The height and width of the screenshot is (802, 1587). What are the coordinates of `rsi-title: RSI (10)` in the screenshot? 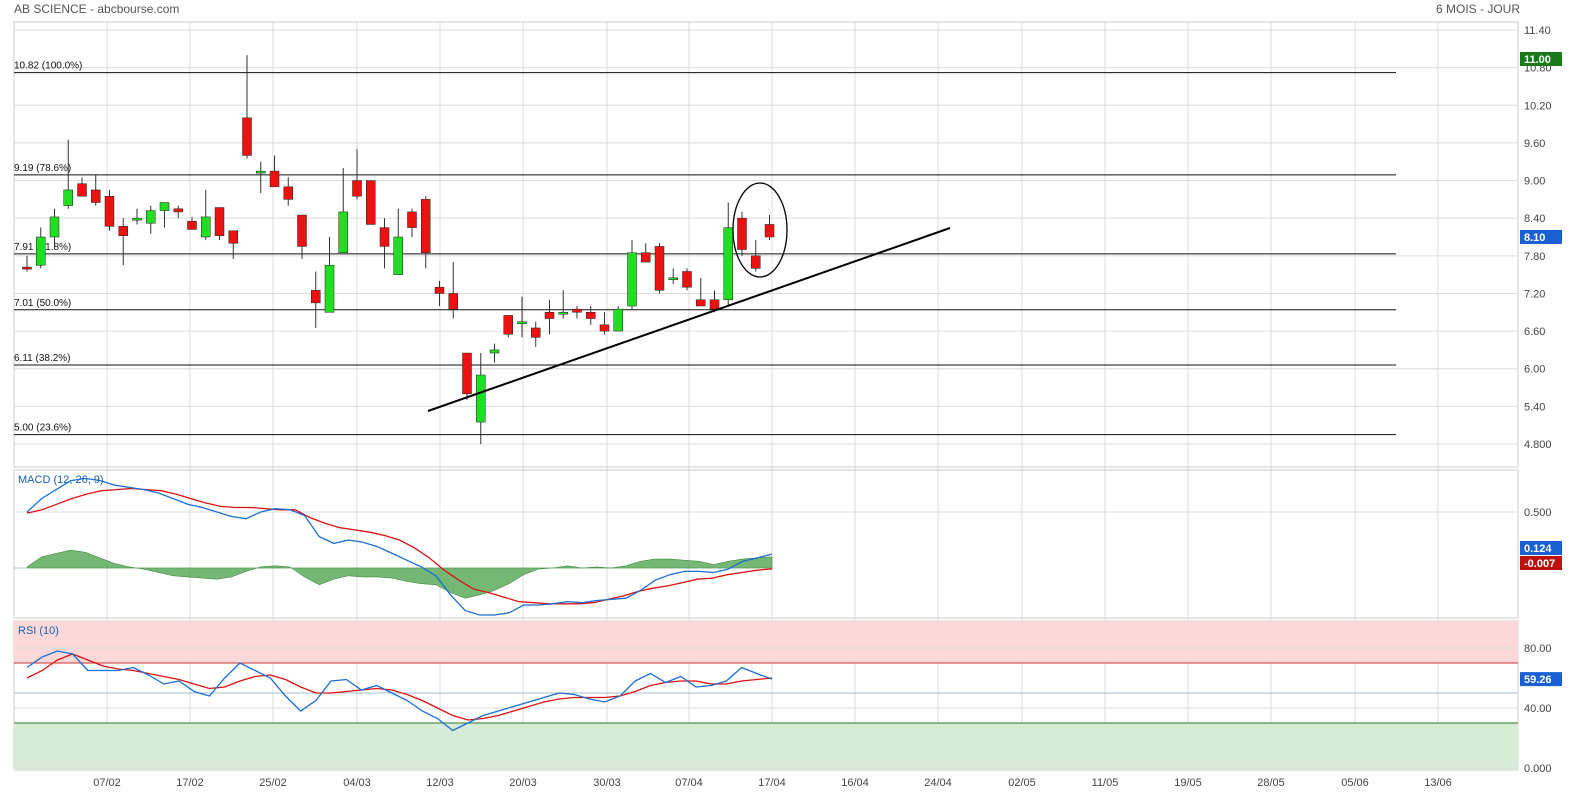 It's located at (38, 631).